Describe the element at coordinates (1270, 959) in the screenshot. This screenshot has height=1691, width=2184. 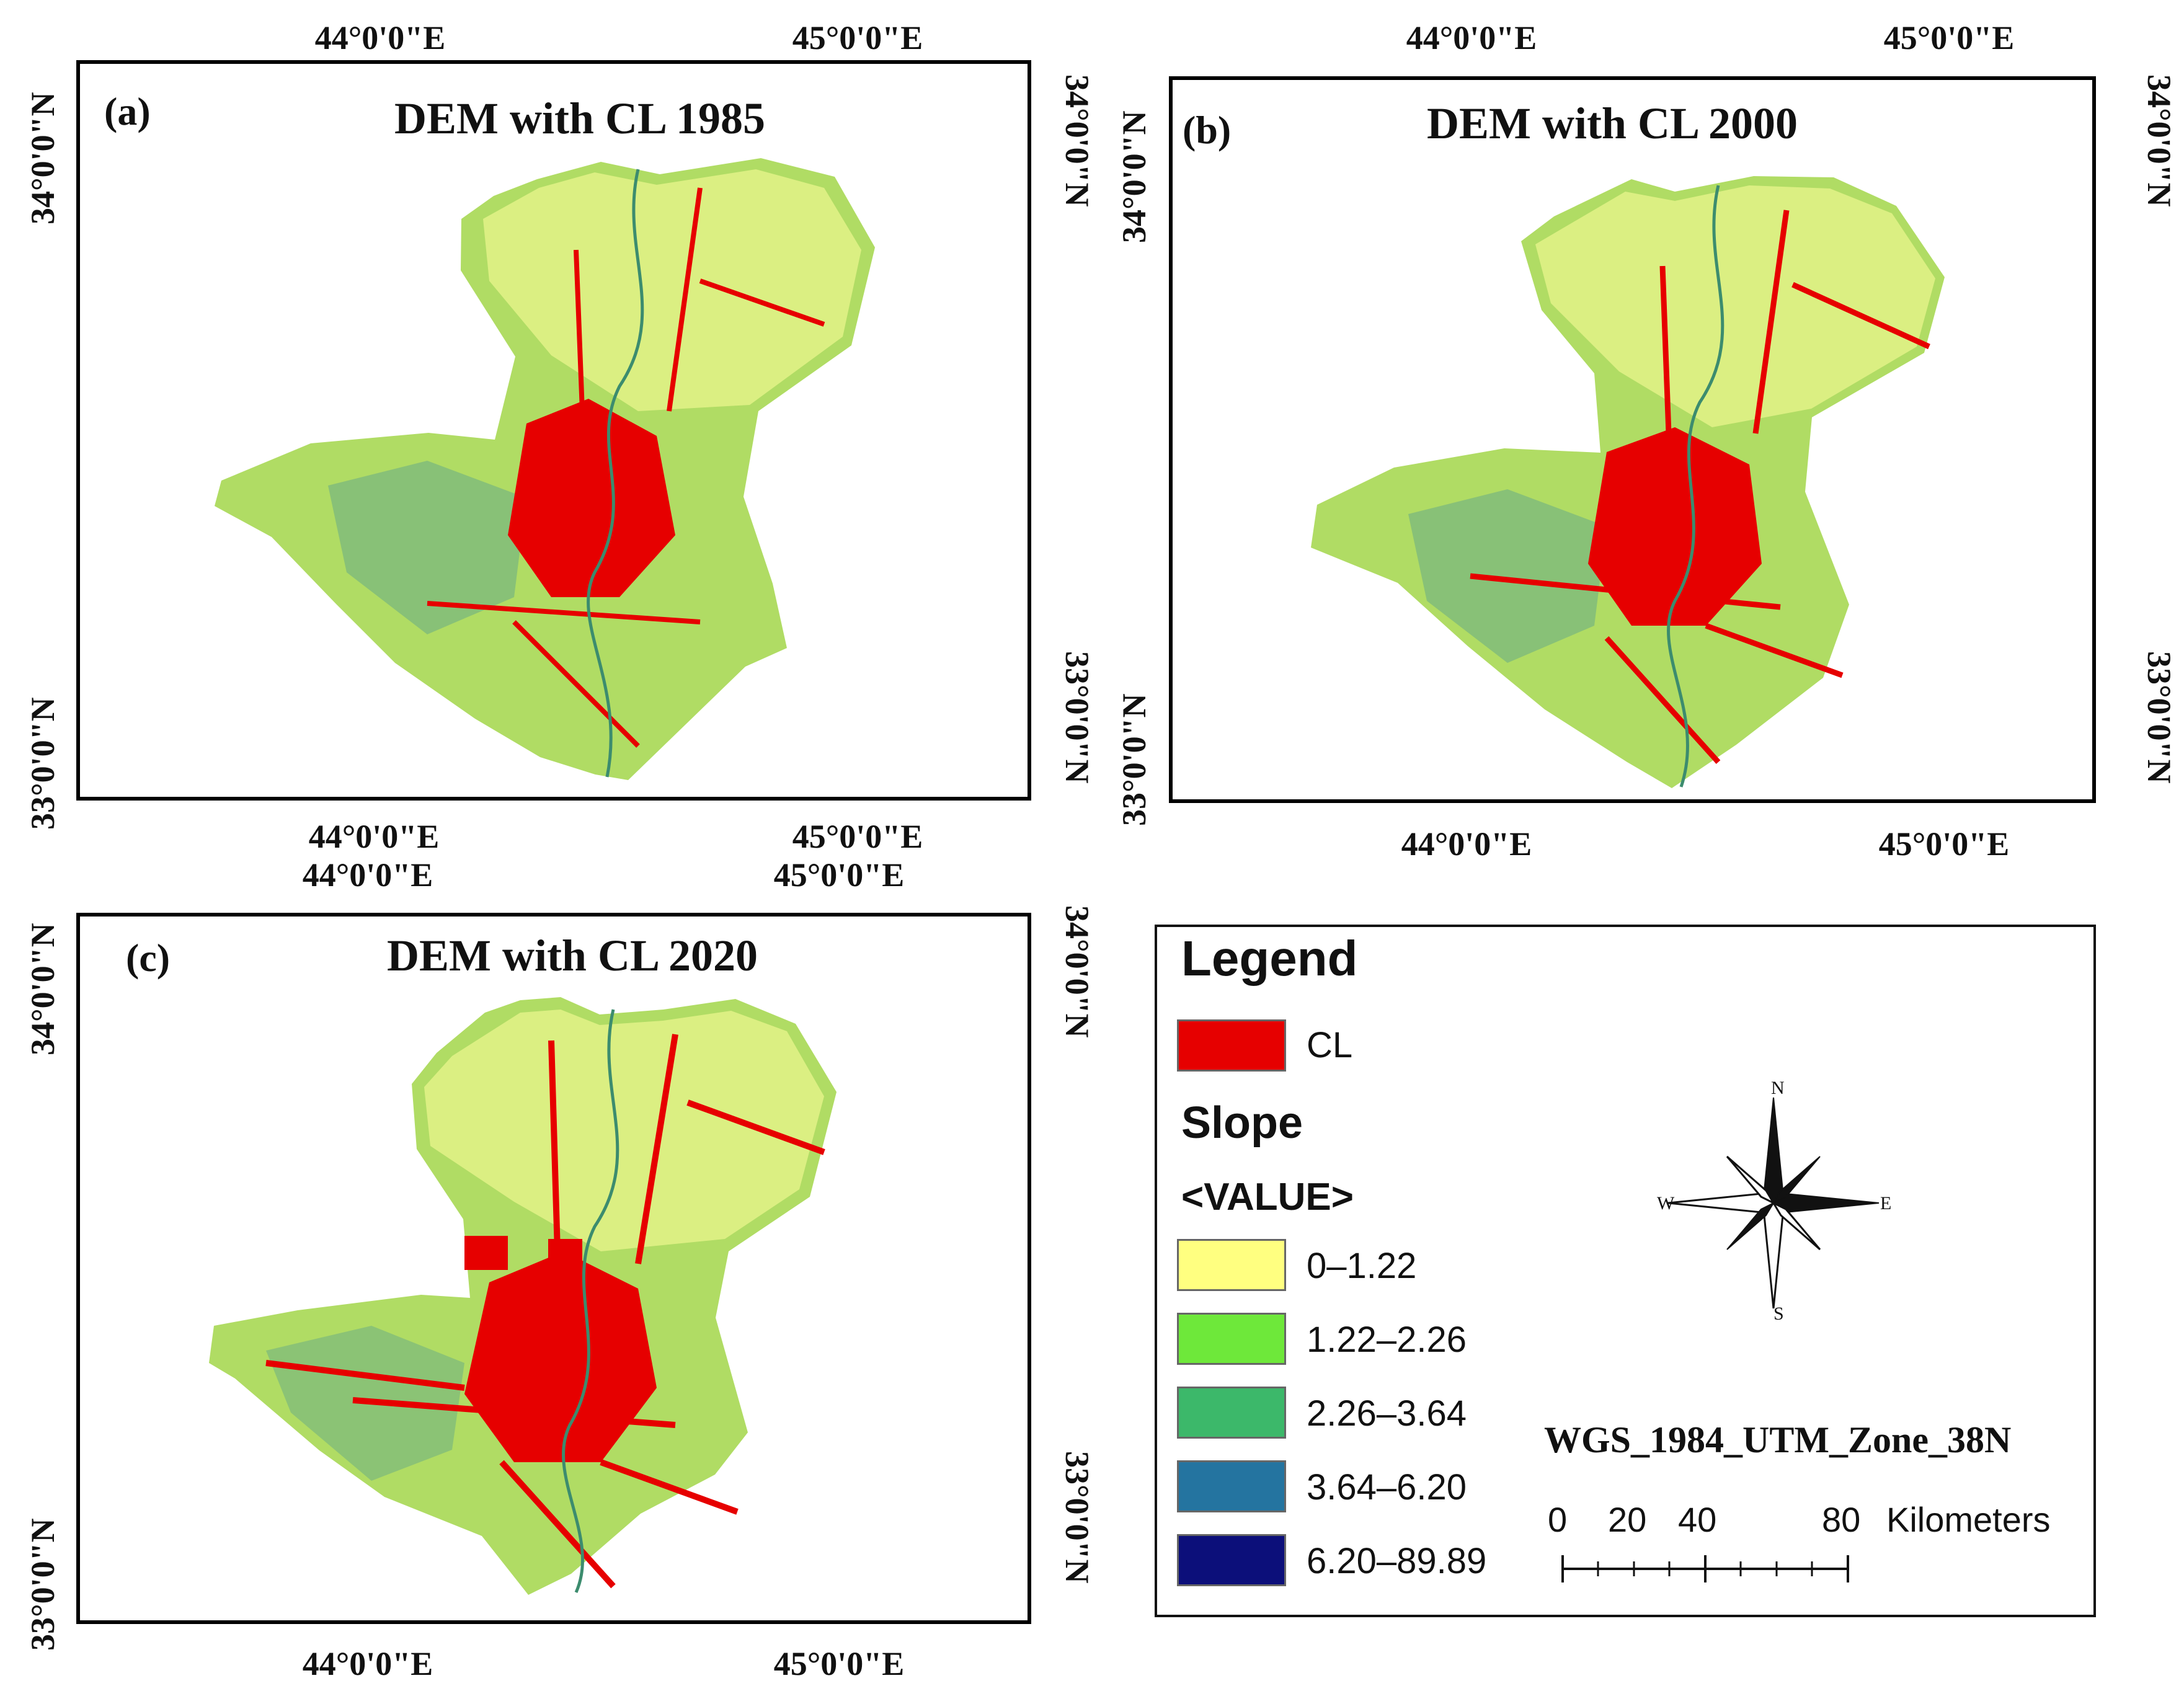
I see `legend-title: Legend` at that location.